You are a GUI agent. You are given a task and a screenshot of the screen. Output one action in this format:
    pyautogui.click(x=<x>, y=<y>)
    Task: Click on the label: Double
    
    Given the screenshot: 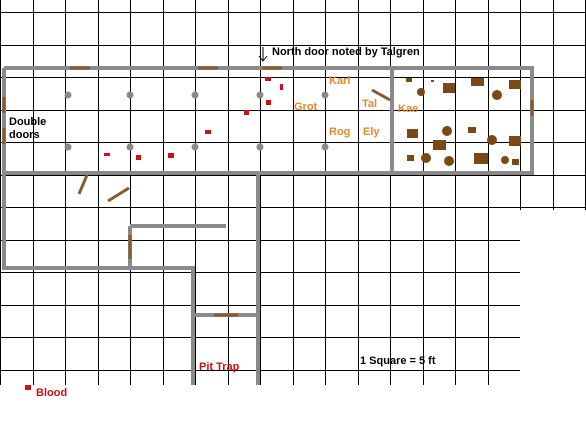 What is the action you would take?
    pyautogui.click(x=27, y=122)
    